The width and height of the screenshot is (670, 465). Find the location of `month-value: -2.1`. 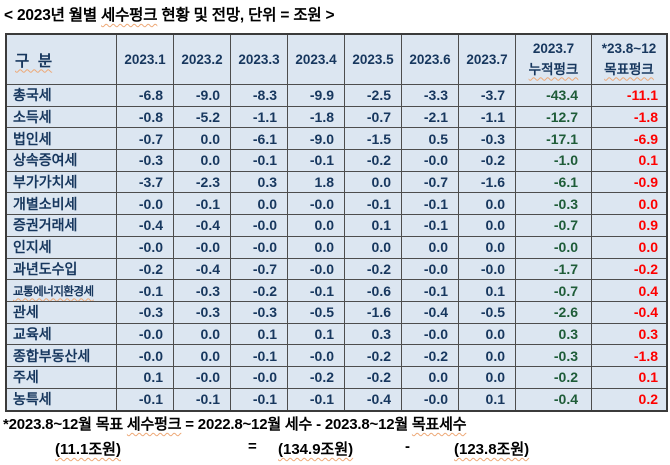

month-value: -2.1 is located at coordinates (430, 117).